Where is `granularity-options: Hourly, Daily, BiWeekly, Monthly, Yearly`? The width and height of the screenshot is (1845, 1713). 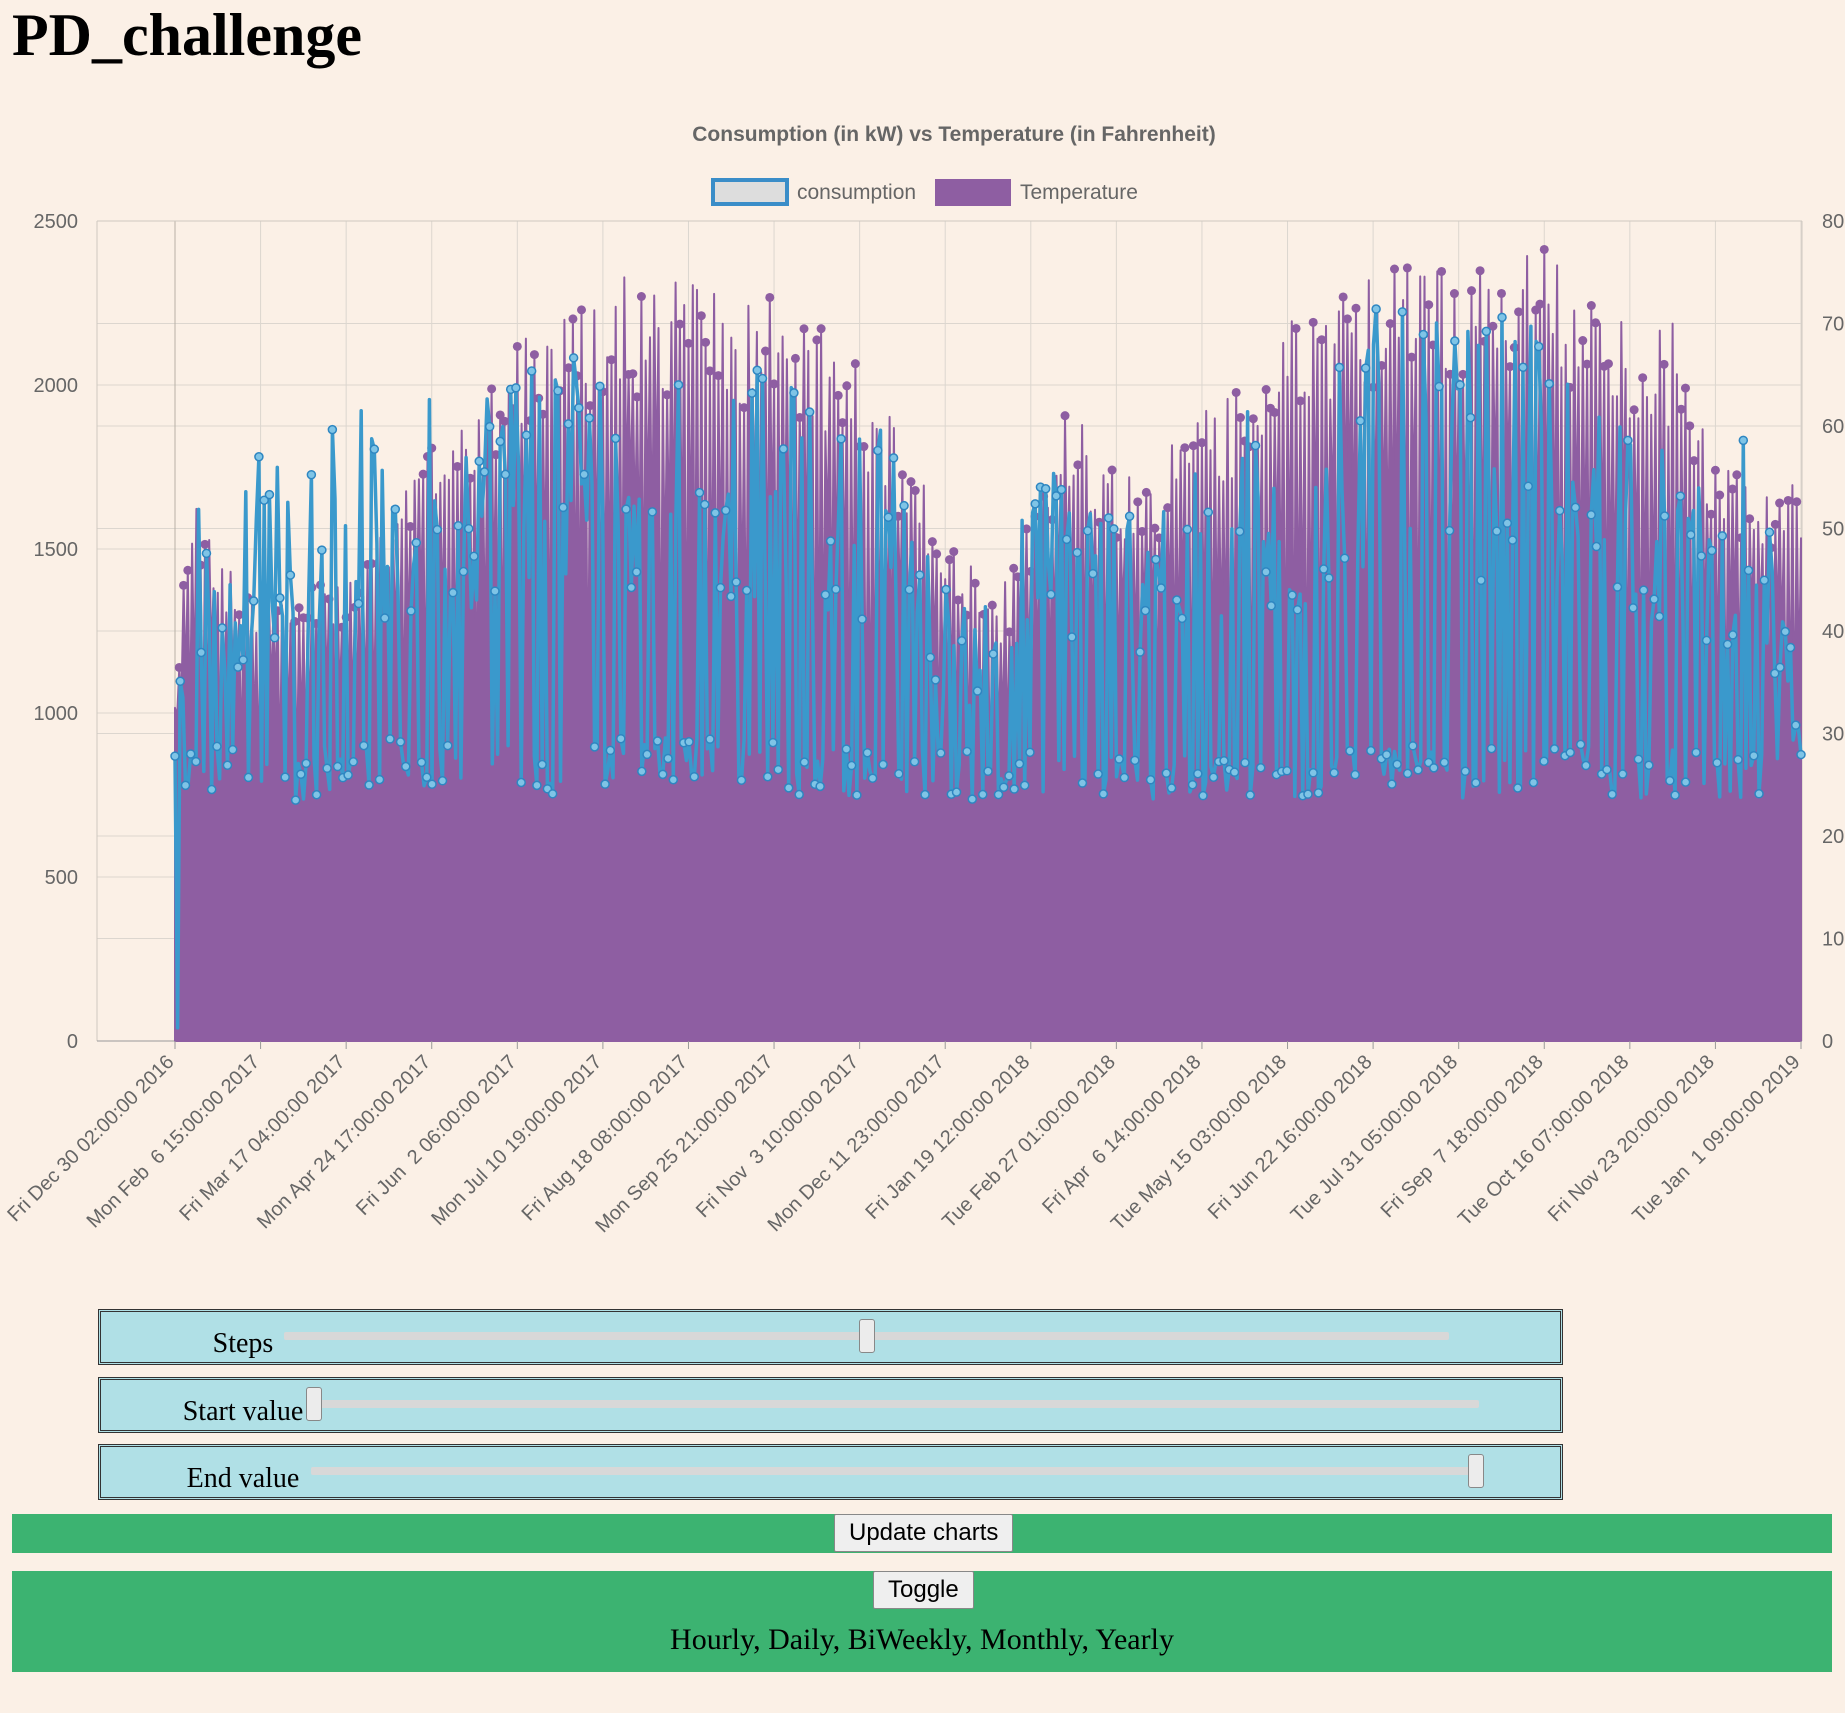
granularity-options: Hourly, Daily, BiWeekly, Monthly, Yearly is located at coordinates (922, 1639).